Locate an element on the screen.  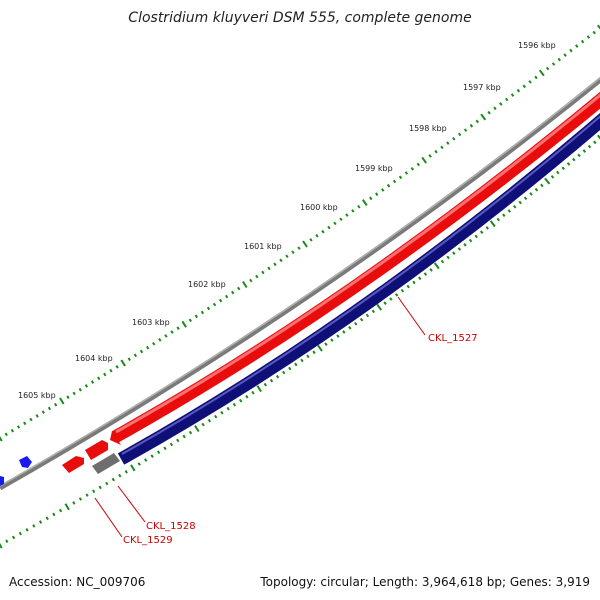
gene-label-ckl-1528: CKL_1528 is located at coordinates (171, 526).